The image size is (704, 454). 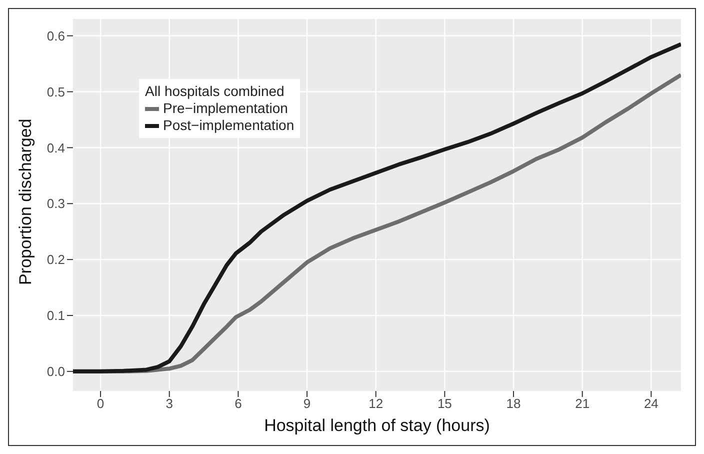 What do you see at coordinates (55, 204) in the screenshot?
I see `y-tick-label: 0.3` at bounding box center [55, 204].